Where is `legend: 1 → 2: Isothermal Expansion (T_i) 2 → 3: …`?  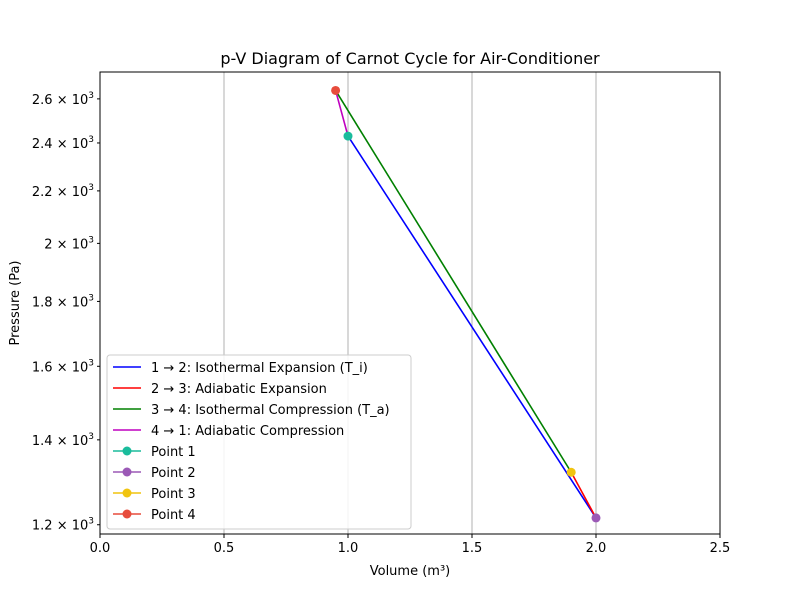
legend: 1 → 2: Isothermal Expansion (T_i) 2 → 3: … is located at coordinates (259, 442).